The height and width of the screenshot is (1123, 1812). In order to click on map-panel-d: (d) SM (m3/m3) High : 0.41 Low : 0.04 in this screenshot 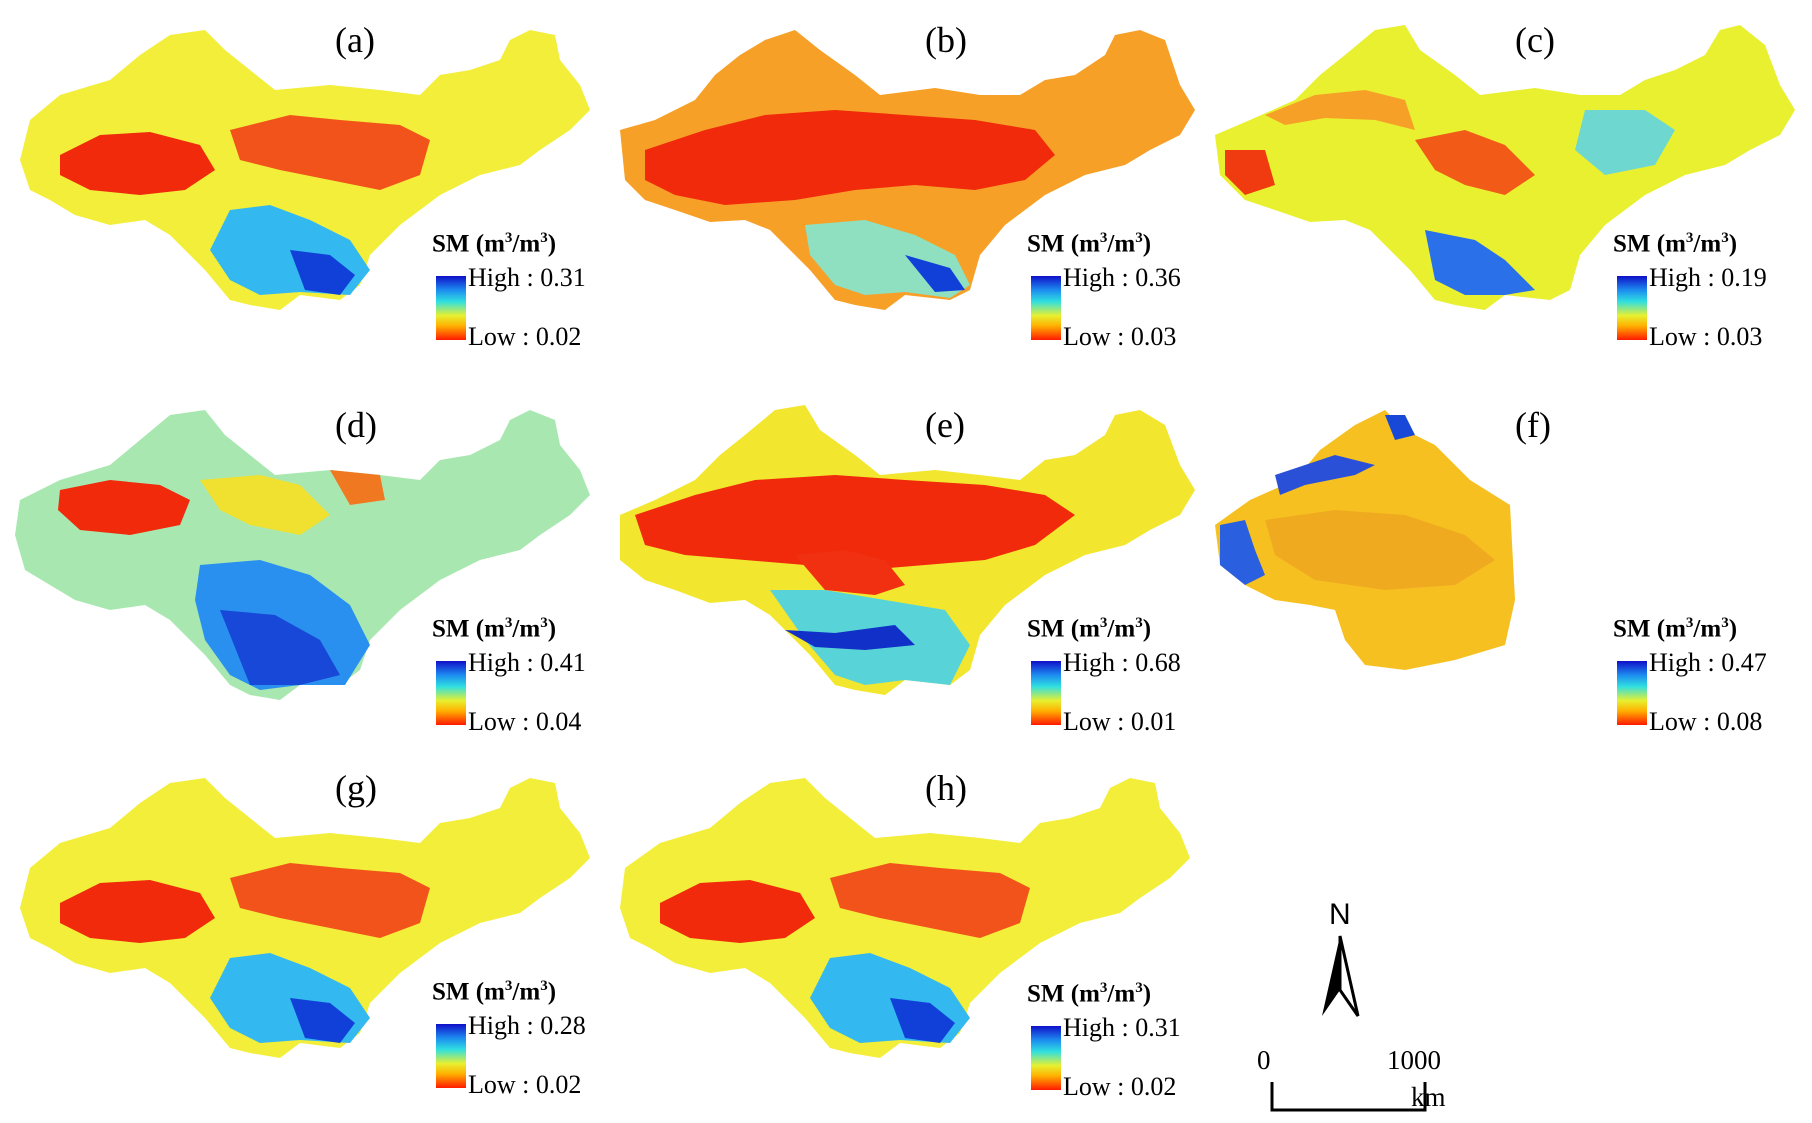, I will do `click(300, 572)`.